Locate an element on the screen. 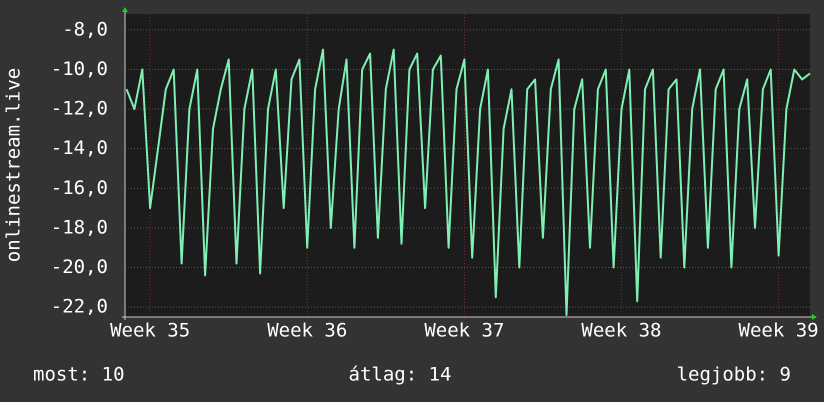  y-axis-label: onlinestream.live is located at coordinates (14, 165).